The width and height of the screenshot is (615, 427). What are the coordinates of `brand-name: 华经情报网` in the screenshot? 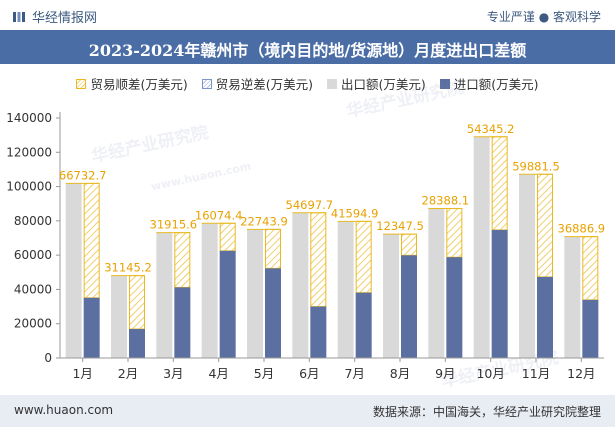 It's located at (65, 18).